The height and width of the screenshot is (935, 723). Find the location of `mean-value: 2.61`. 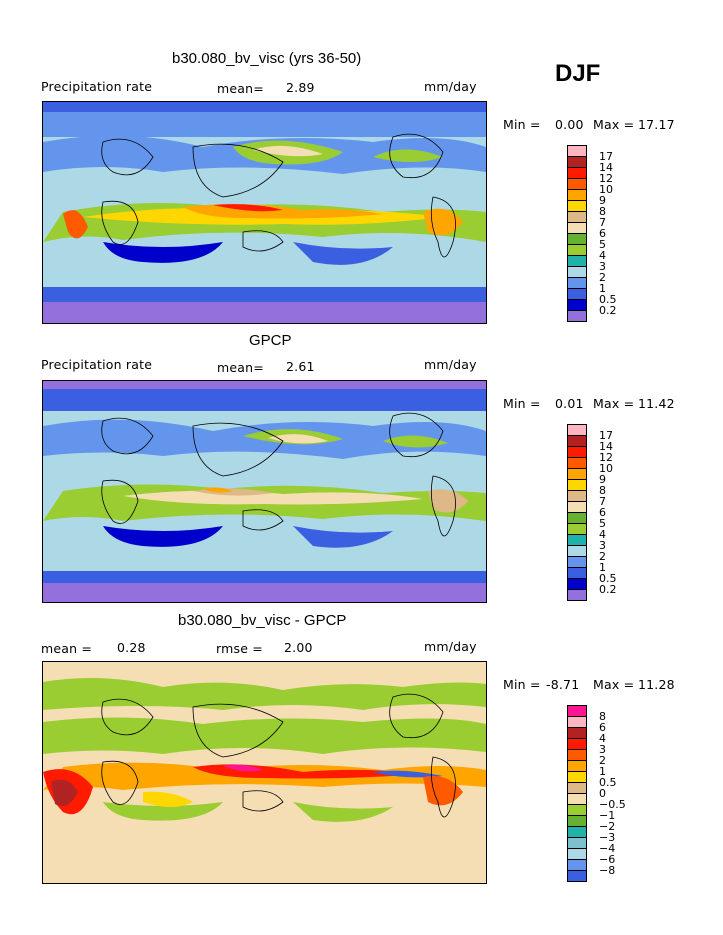

mean-value: 2.61 is located at coordinates (300, 366).